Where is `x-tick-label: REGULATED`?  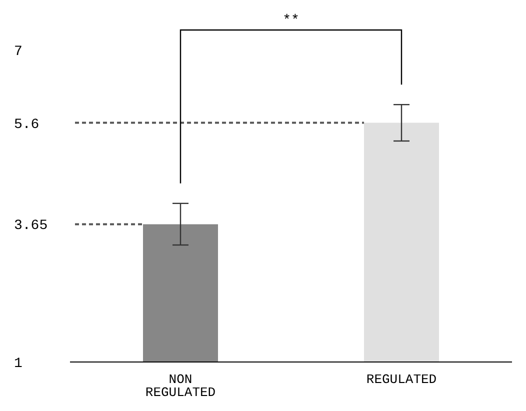
x-tick-label: REGULATED is located at coordinates (401, 380).